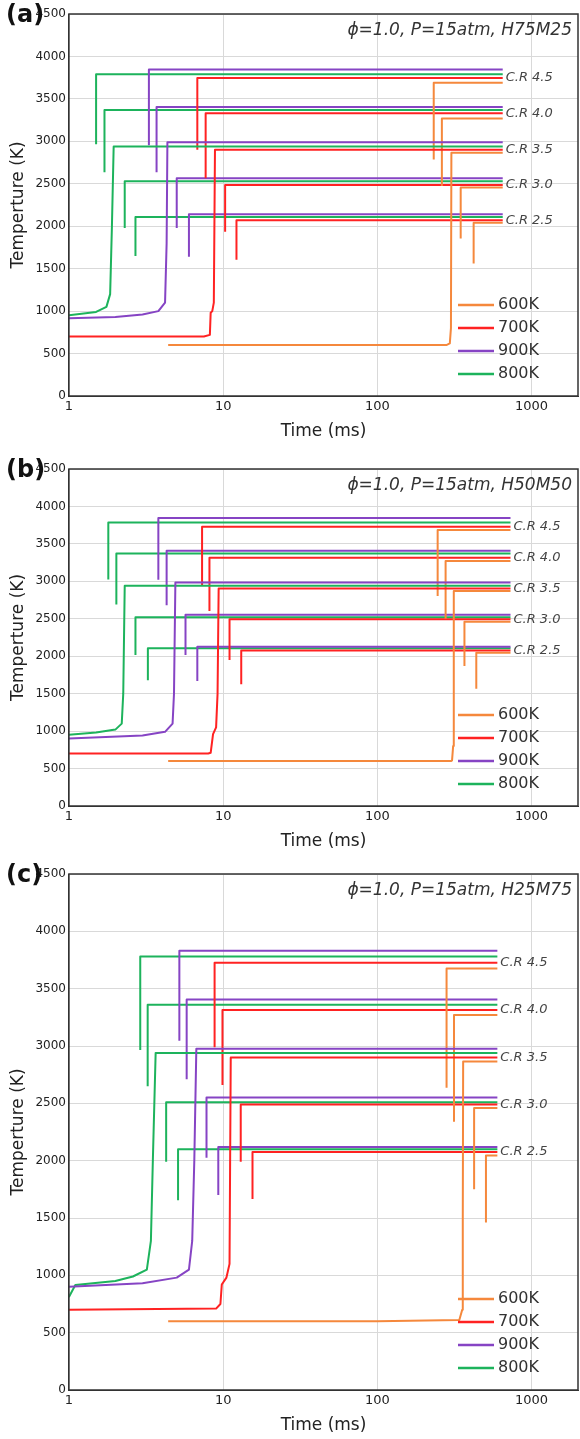 This screenshot has height=1439, width=580. What do you see at coordinates (459, 28) in the screenshot?
I see `chart-subtitle: ϕ=1.0, P=15atm, H75M25` at bounding box center [459, 28].